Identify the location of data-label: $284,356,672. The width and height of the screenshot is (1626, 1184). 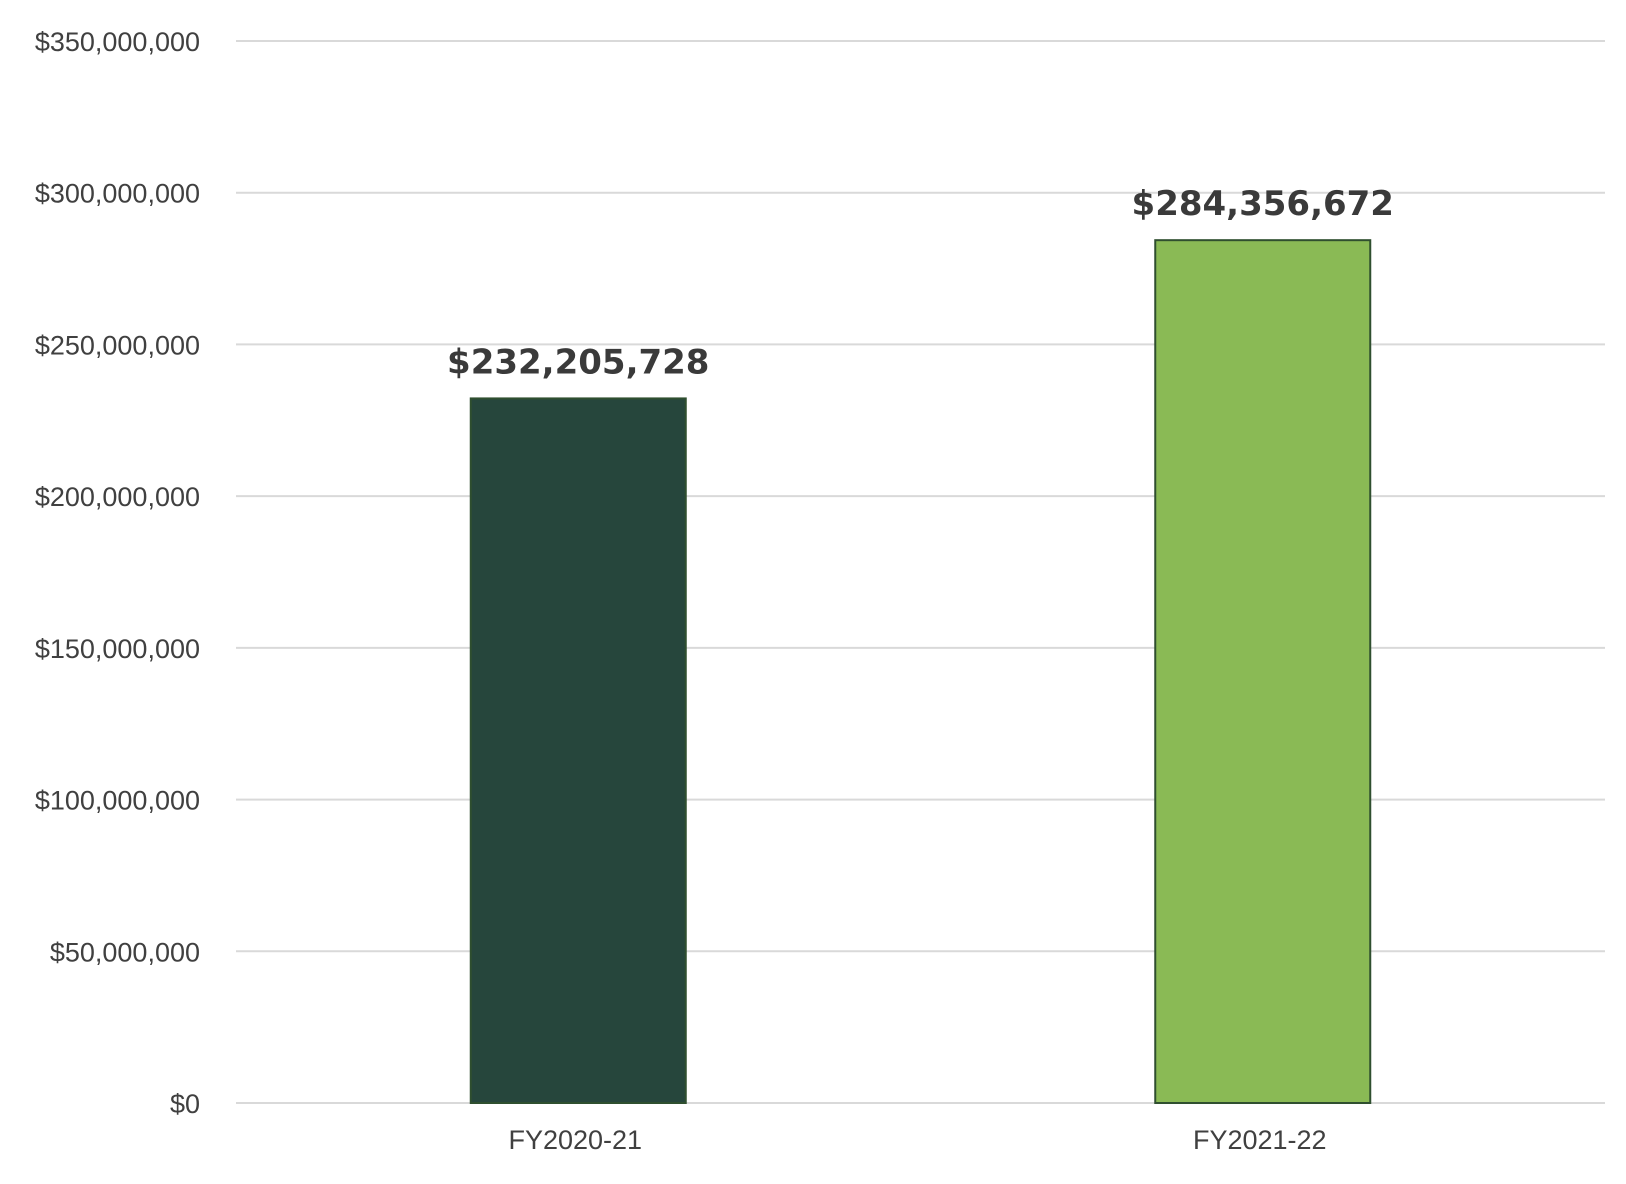
(1263, 204).